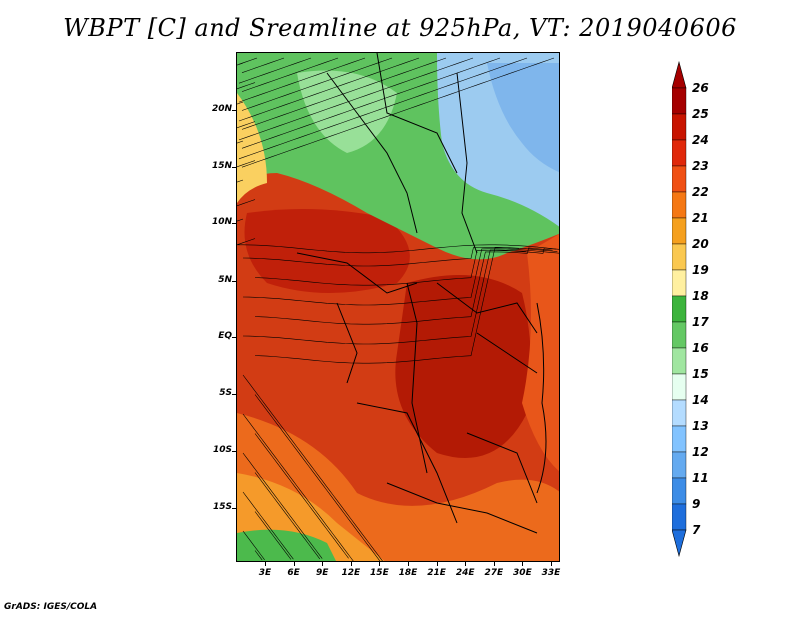  I want to click on lat-label: 5N, so click(225, 280).